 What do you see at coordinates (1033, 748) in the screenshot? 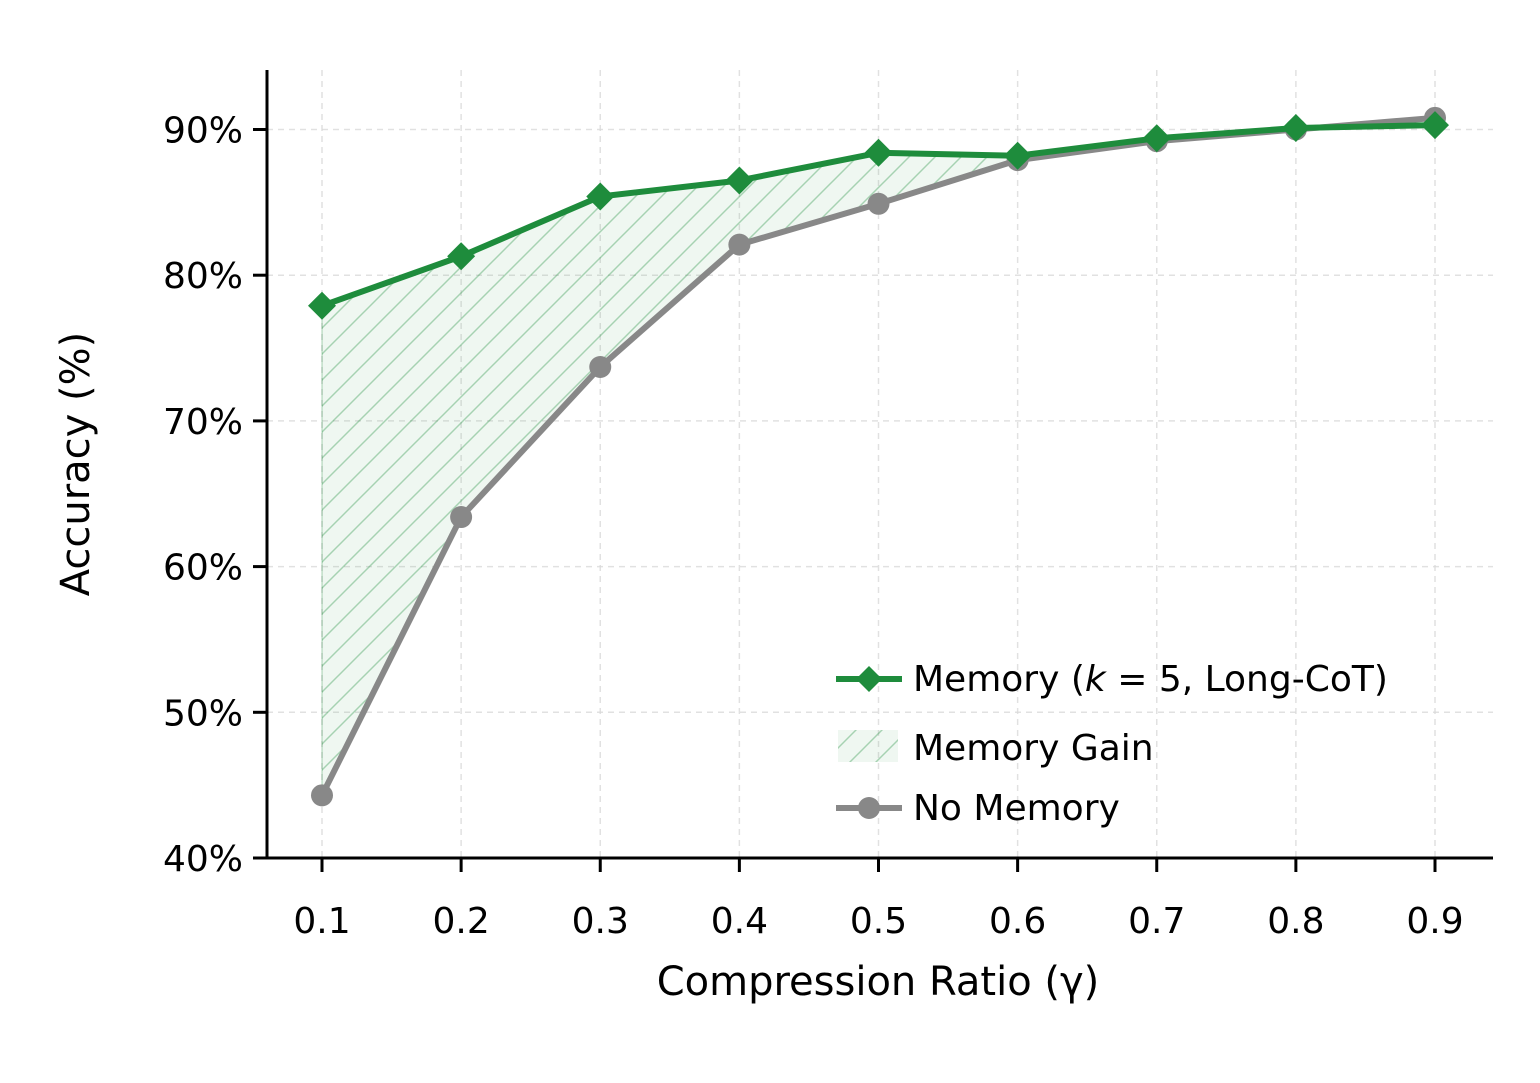
I see `legend-gain-label: Memory Gain` at bounding box center [1033, 748].